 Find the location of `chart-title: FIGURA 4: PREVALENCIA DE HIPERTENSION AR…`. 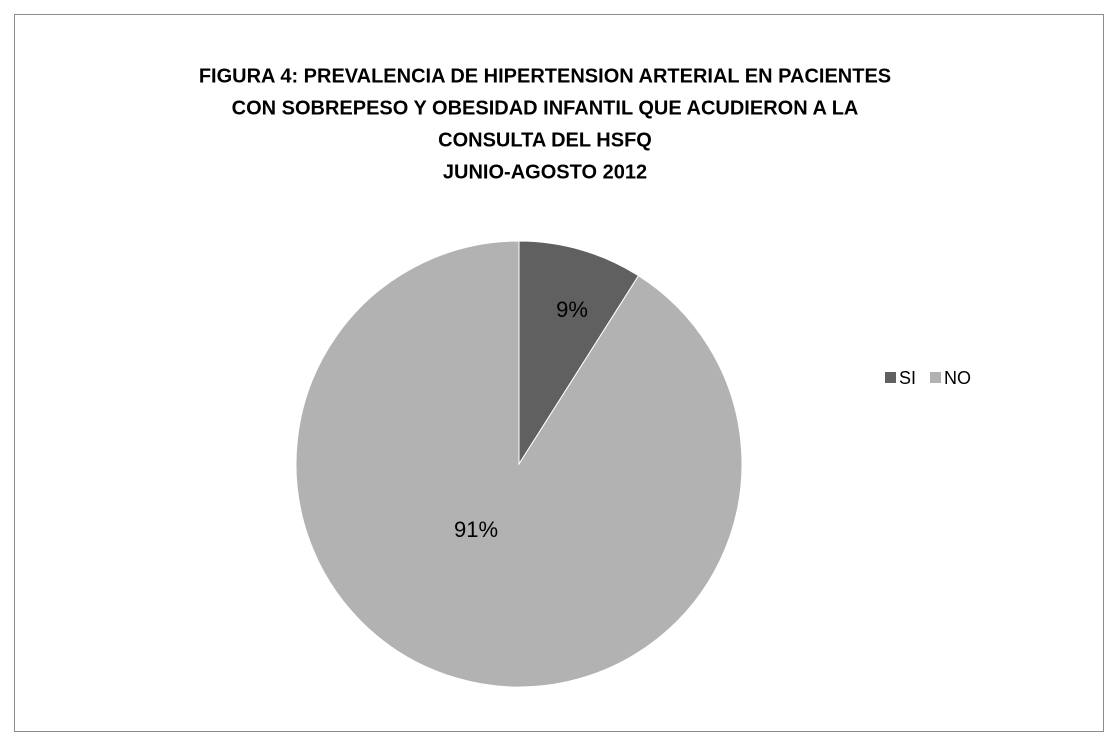

chart-title: FIGURA 4: PREVALENCIA DE HIPERTENSION AR… is located at coordinates (545, 76).